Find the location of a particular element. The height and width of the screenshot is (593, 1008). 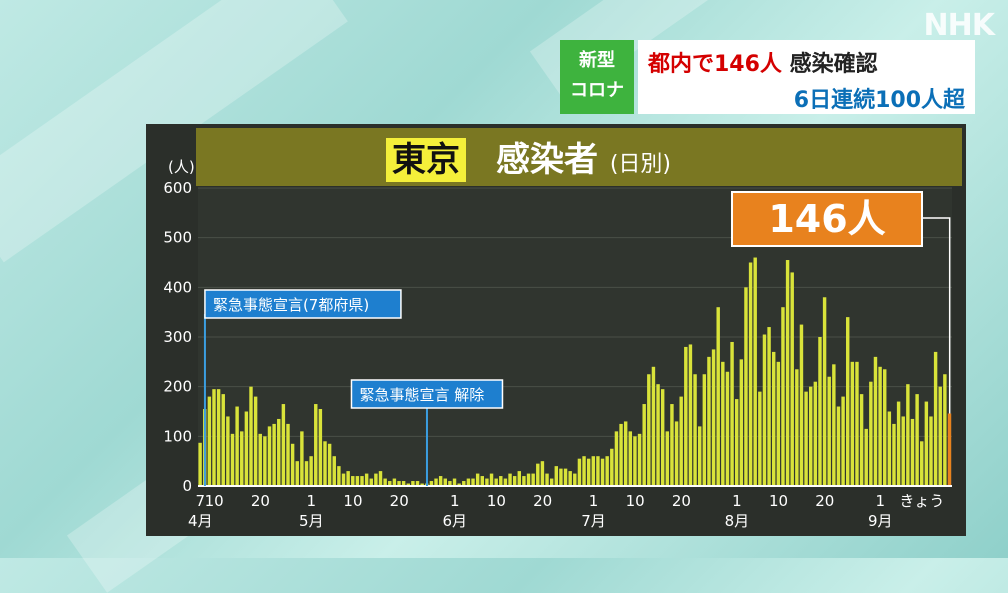

x-tick-label: 7 is located at coordinates (201, 501).